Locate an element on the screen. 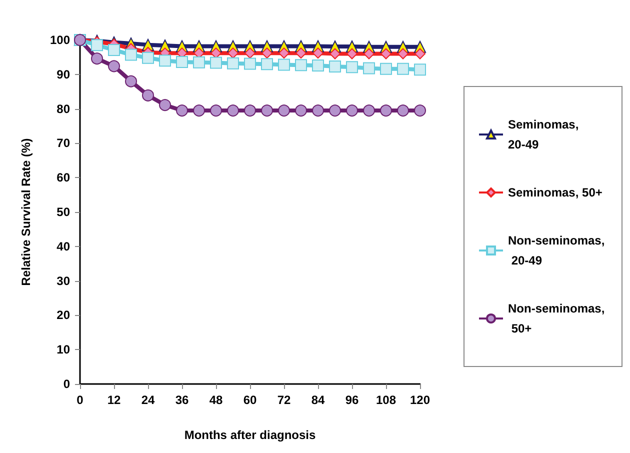 The height and width of the screenshot is (453, 630). y-tick-label: 90 is located at coordinates (63, 74).